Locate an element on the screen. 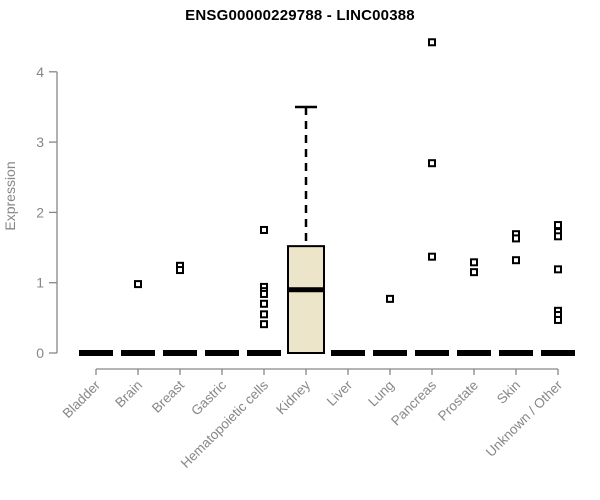  y-tick-label: 0 is located at coordinates (40, 353).